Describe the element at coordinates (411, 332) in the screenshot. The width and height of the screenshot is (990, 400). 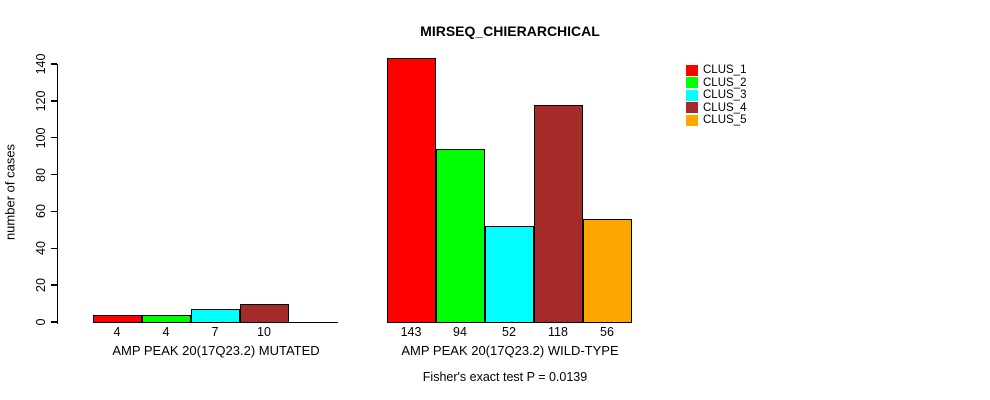
I see `bar-value-label: 143` at that location.